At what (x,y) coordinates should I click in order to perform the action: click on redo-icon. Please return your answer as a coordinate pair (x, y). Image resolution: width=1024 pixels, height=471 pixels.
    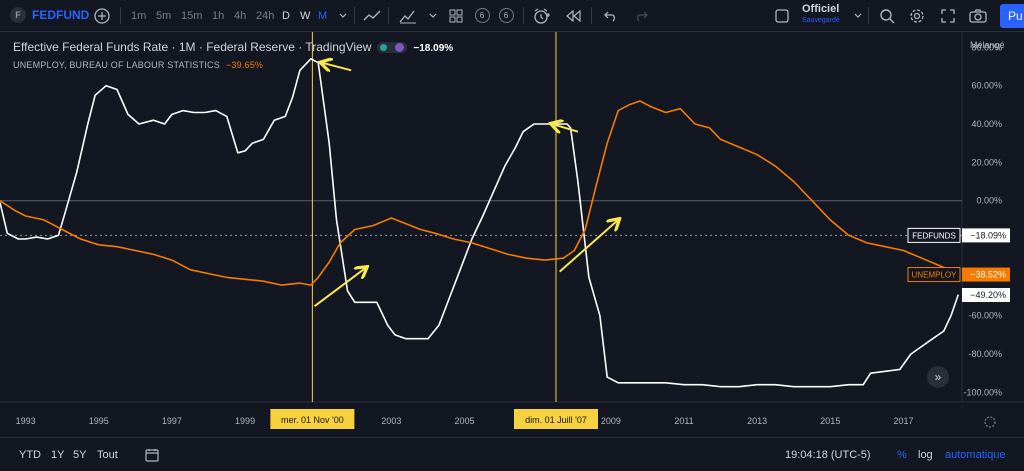
    Looking at the image, I should click on (641, 15).